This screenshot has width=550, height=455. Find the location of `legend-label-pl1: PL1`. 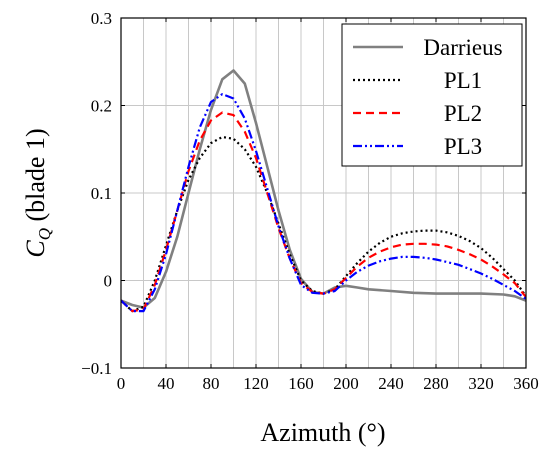

legend-label-pl1: PL1 is located at coordinates (463, 80).